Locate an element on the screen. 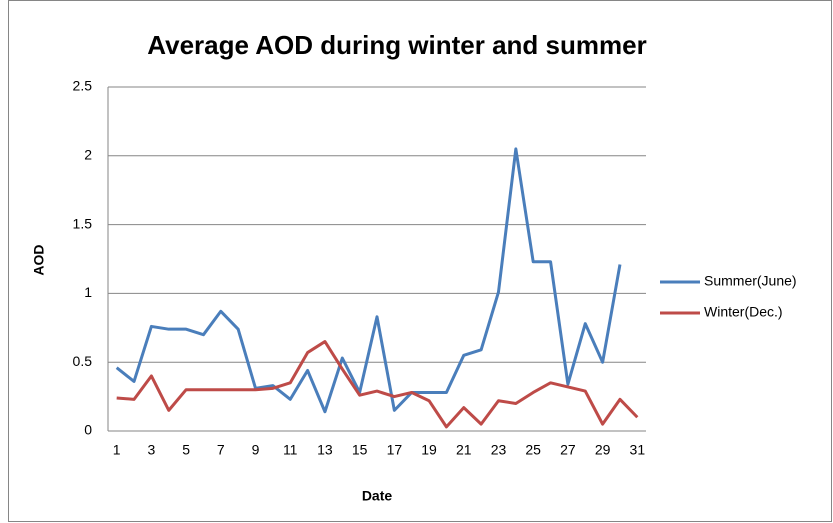  series-line is located at coordinates (377, 384).